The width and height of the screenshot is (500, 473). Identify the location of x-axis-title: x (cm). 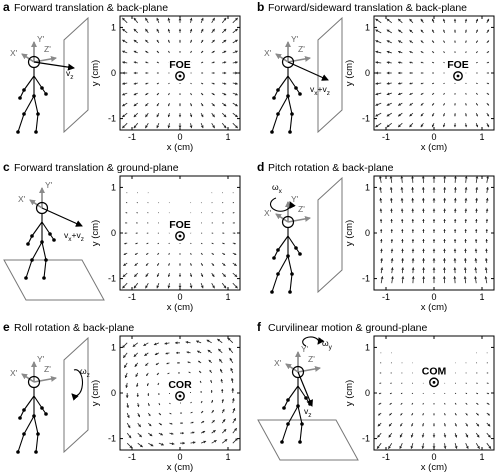
(180, 147).